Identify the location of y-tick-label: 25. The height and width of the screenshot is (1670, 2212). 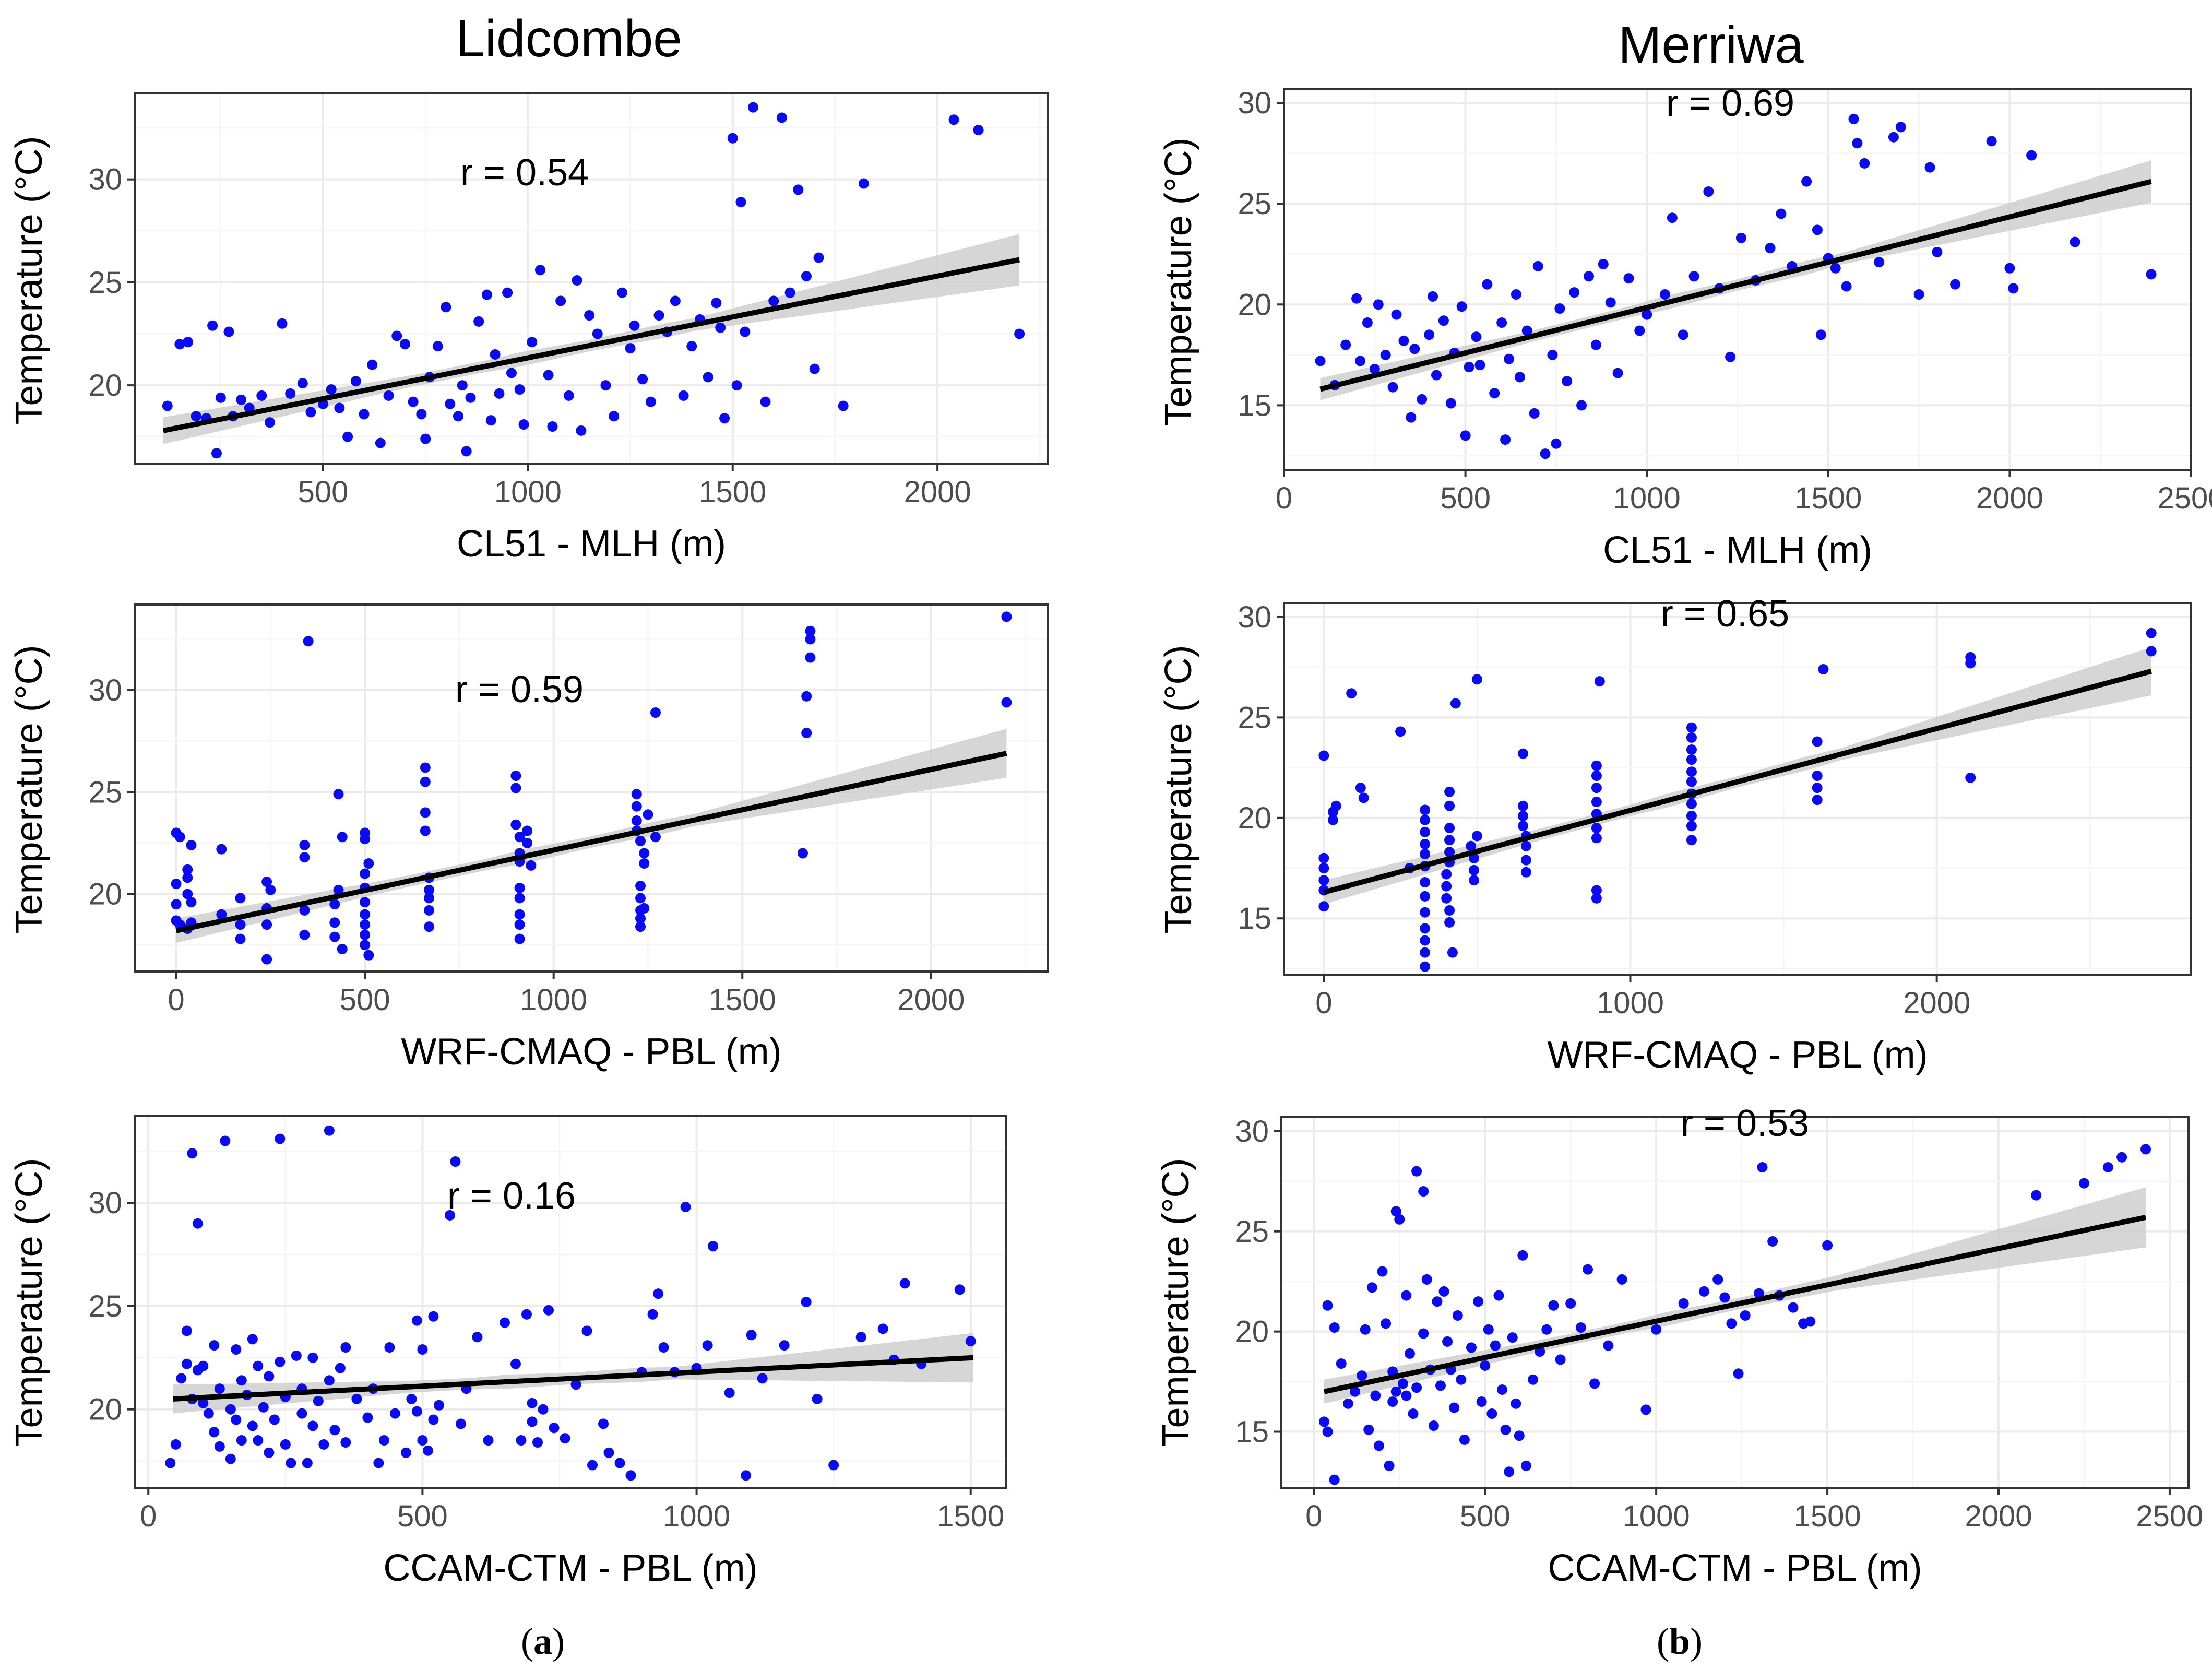
(1252, 1232).